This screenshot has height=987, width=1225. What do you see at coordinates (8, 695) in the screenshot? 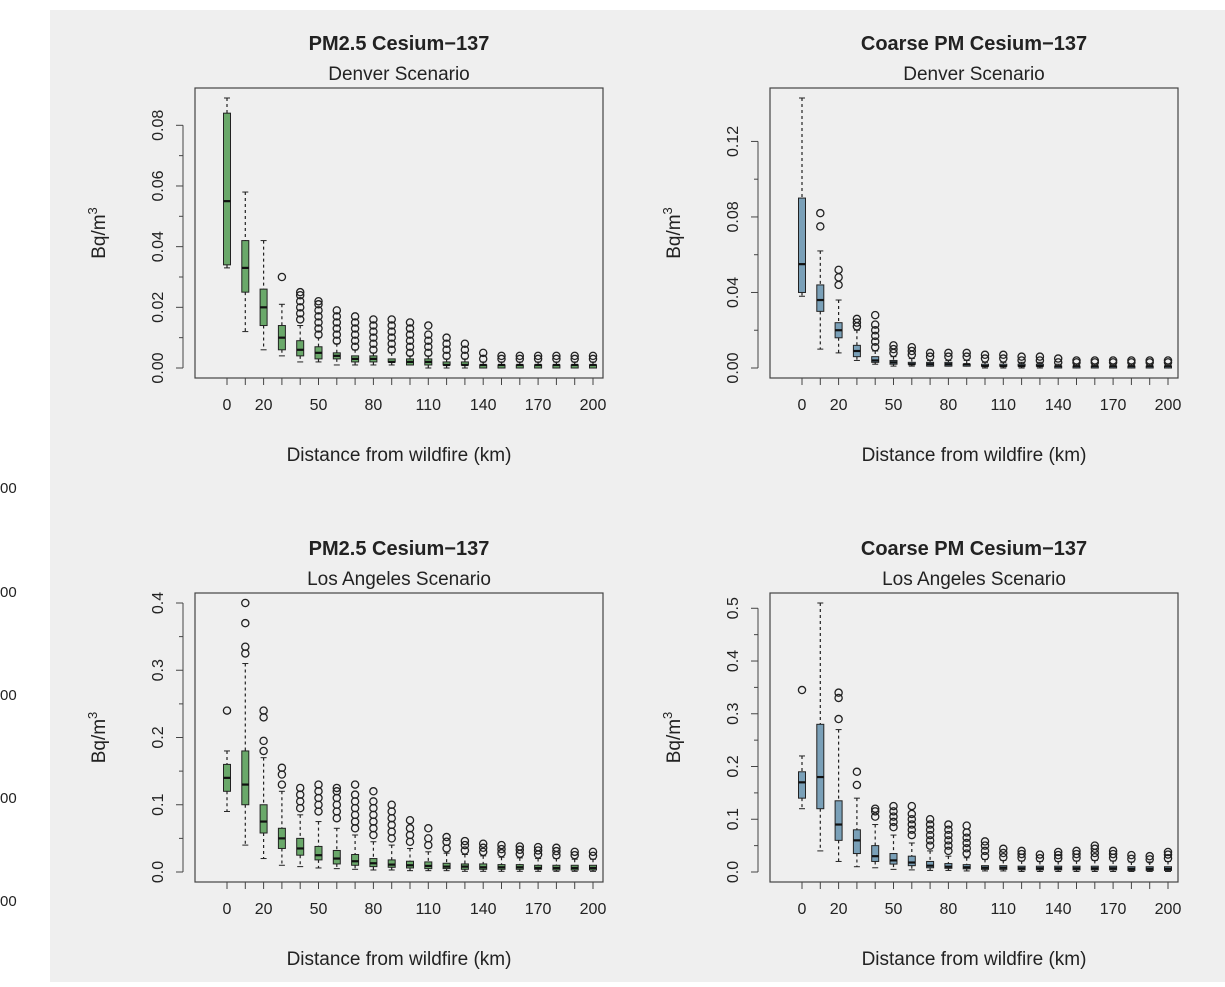
I see `stray-tick-labels: 00 00 00 00 00` at bounding box center [8, 695].